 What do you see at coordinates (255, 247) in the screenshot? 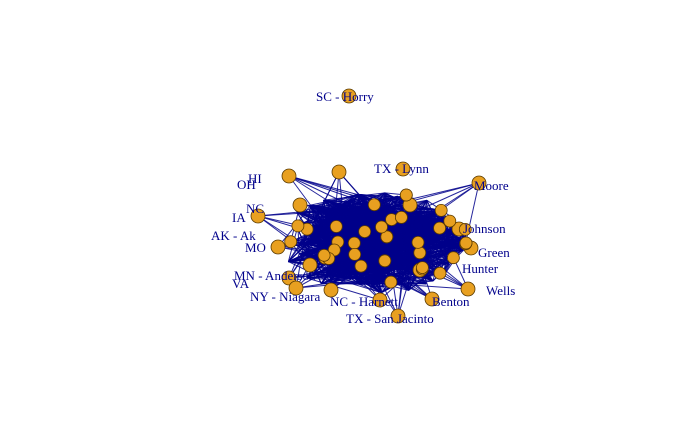
I see `node-label-mo: MO` at bounding box center [255, 247].